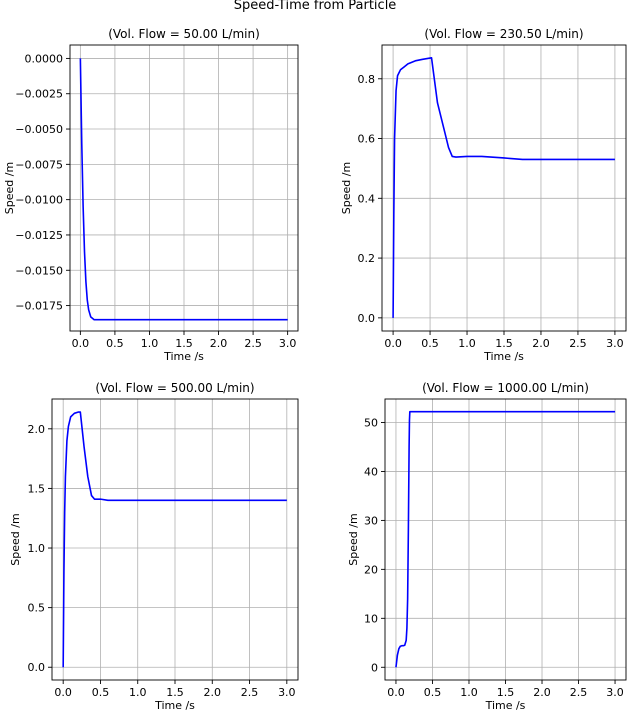 The height and width of the screenshot is (717, 631). What do you see at coordinates (39, 270) in the screenshot?
I see `y-tick-label: −0.0150` at bounding box center [39, 270].